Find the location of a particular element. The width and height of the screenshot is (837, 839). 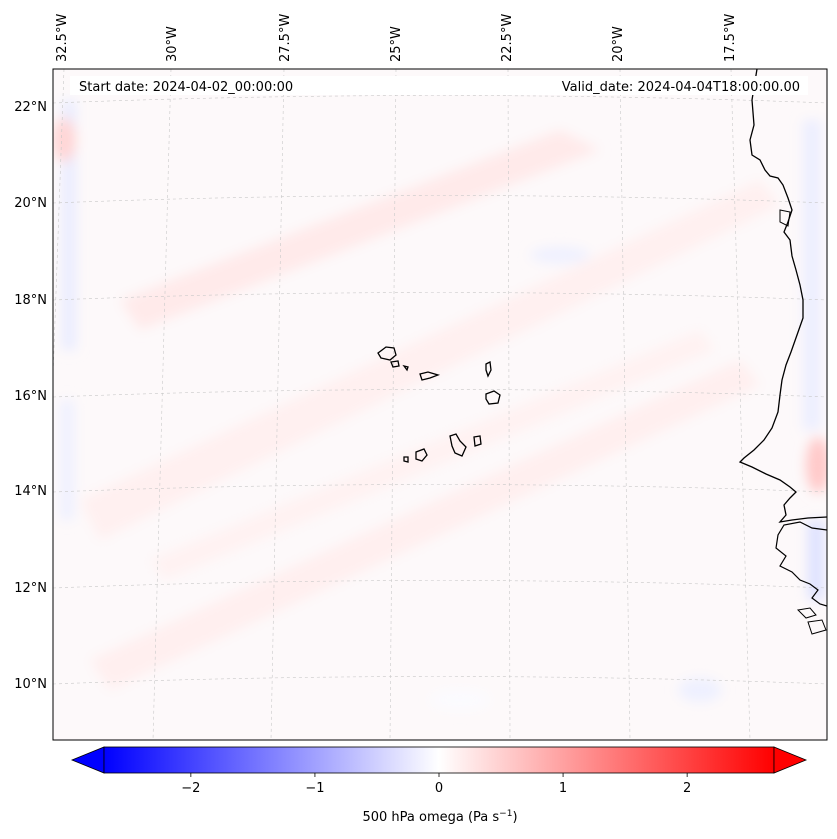

lon-label-32-5w: 32.5°W is located at coordinates (62, 38).